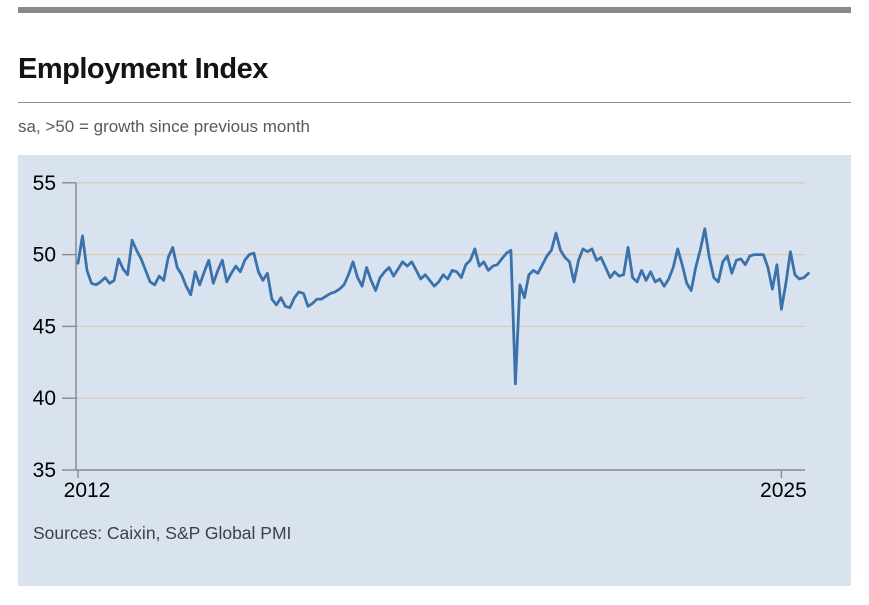 The height and width of the screenshot is (605, 869). Describe the element at coordinates (783, 490) in the screenshot. I see `x-axis-label: 2025` at that location.